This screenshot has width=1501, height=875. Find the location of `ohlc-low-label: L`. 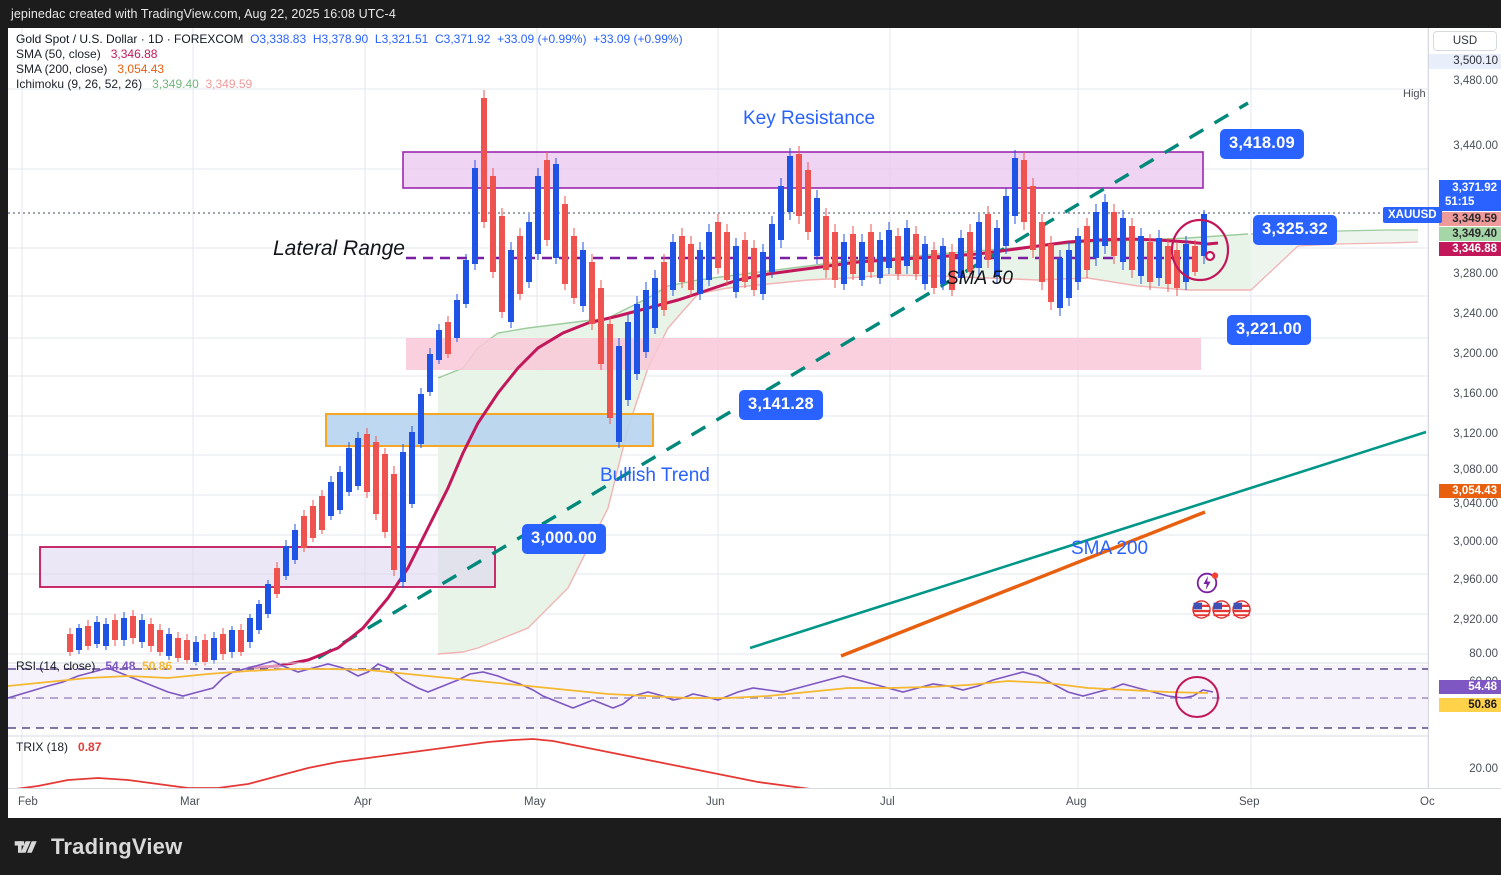

ohlc-low-label: L is located at coordinates (378, 39).